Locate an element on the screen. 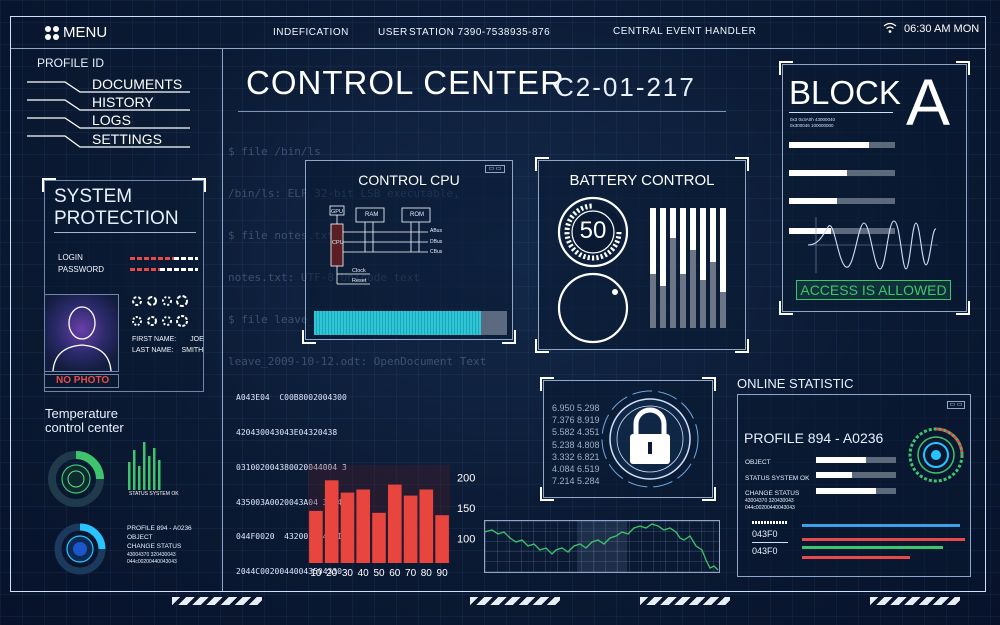  left-border is located at coordinates (10, 304).